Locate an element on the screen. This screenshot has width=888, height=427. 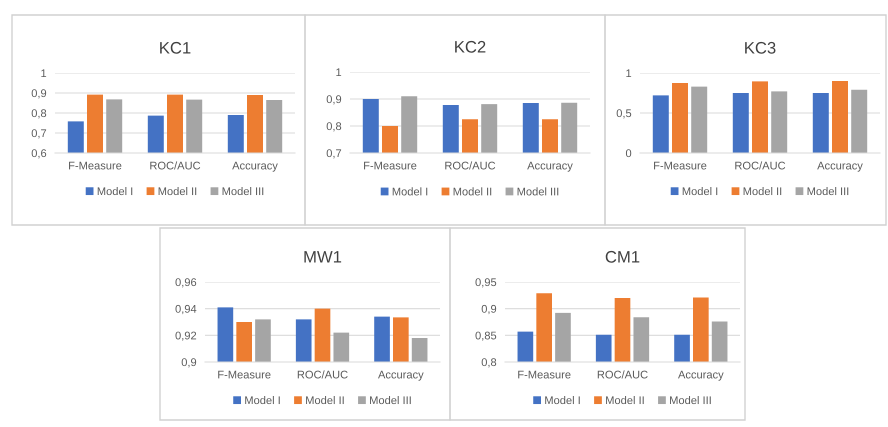
y-tick-label: 0,92 is located at coordinates (185, 336).